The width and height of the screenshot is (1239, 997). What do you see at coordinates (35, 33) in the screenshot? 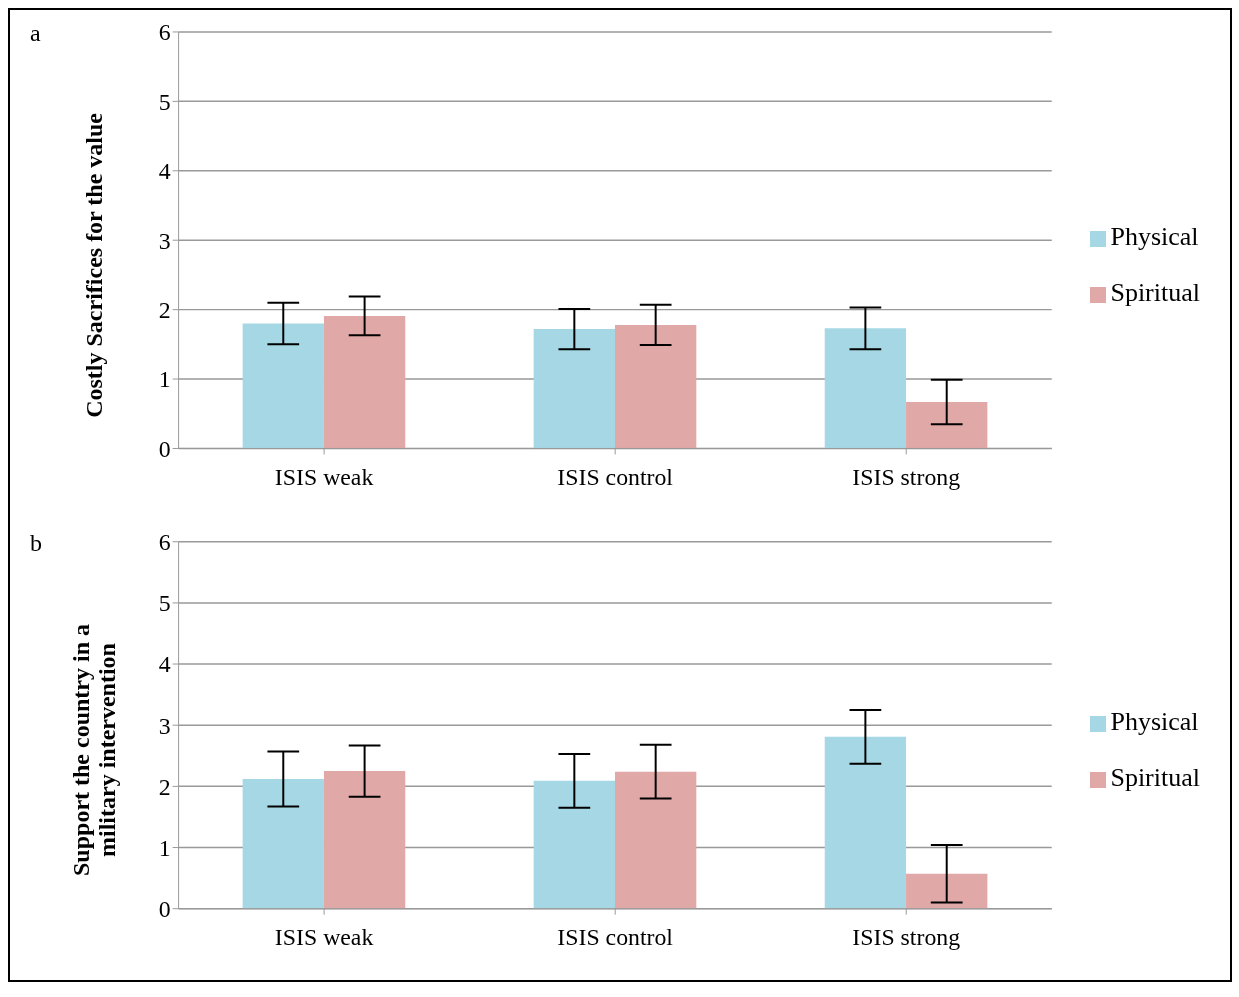
I see `chart-title: a` at bounding box center [35, 33].